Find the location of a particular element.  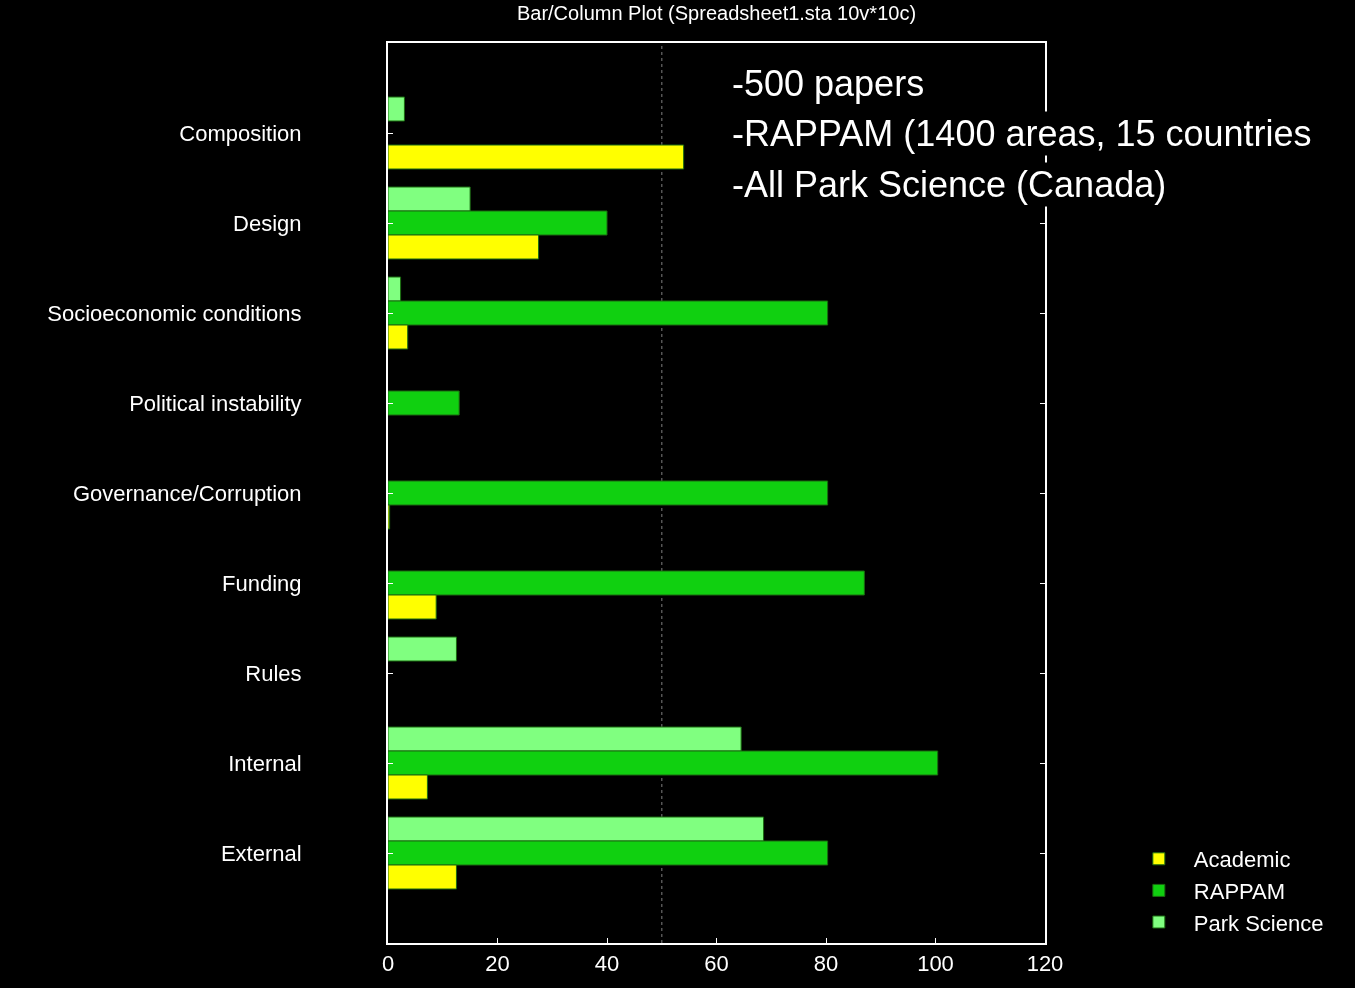

y-tick-label: External is located at coordinates (261, 853).